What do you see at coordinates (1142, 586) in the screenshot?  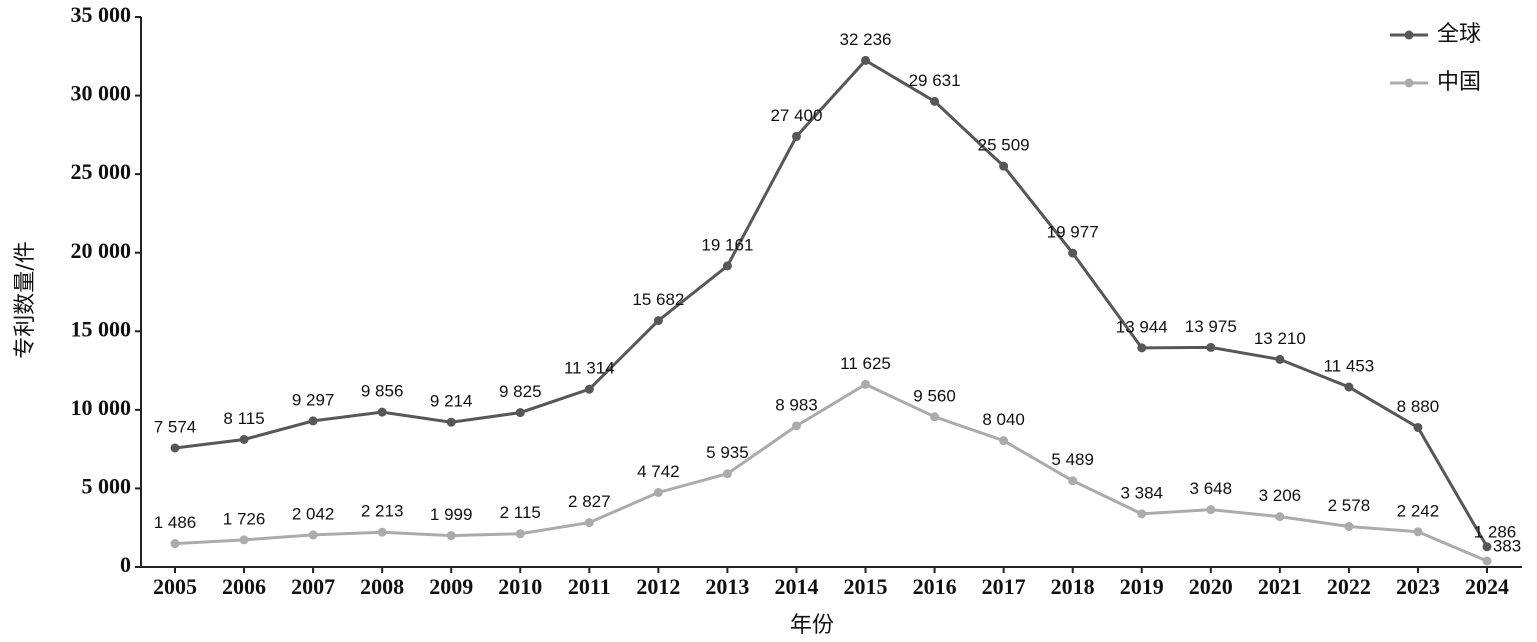 I see `x-tick-label: 2019` at bounding box center [1142, 586].